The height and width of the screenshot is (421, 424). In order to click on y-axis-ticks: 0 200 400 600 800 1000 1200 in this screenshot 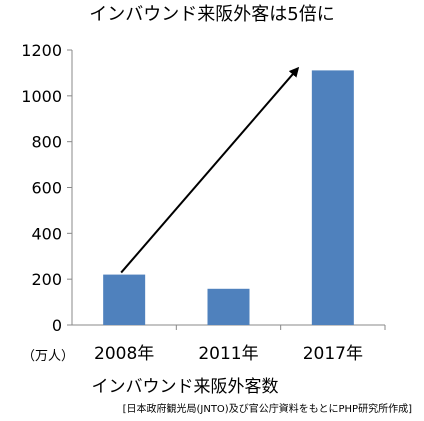, I will do `click(46, 188)`.